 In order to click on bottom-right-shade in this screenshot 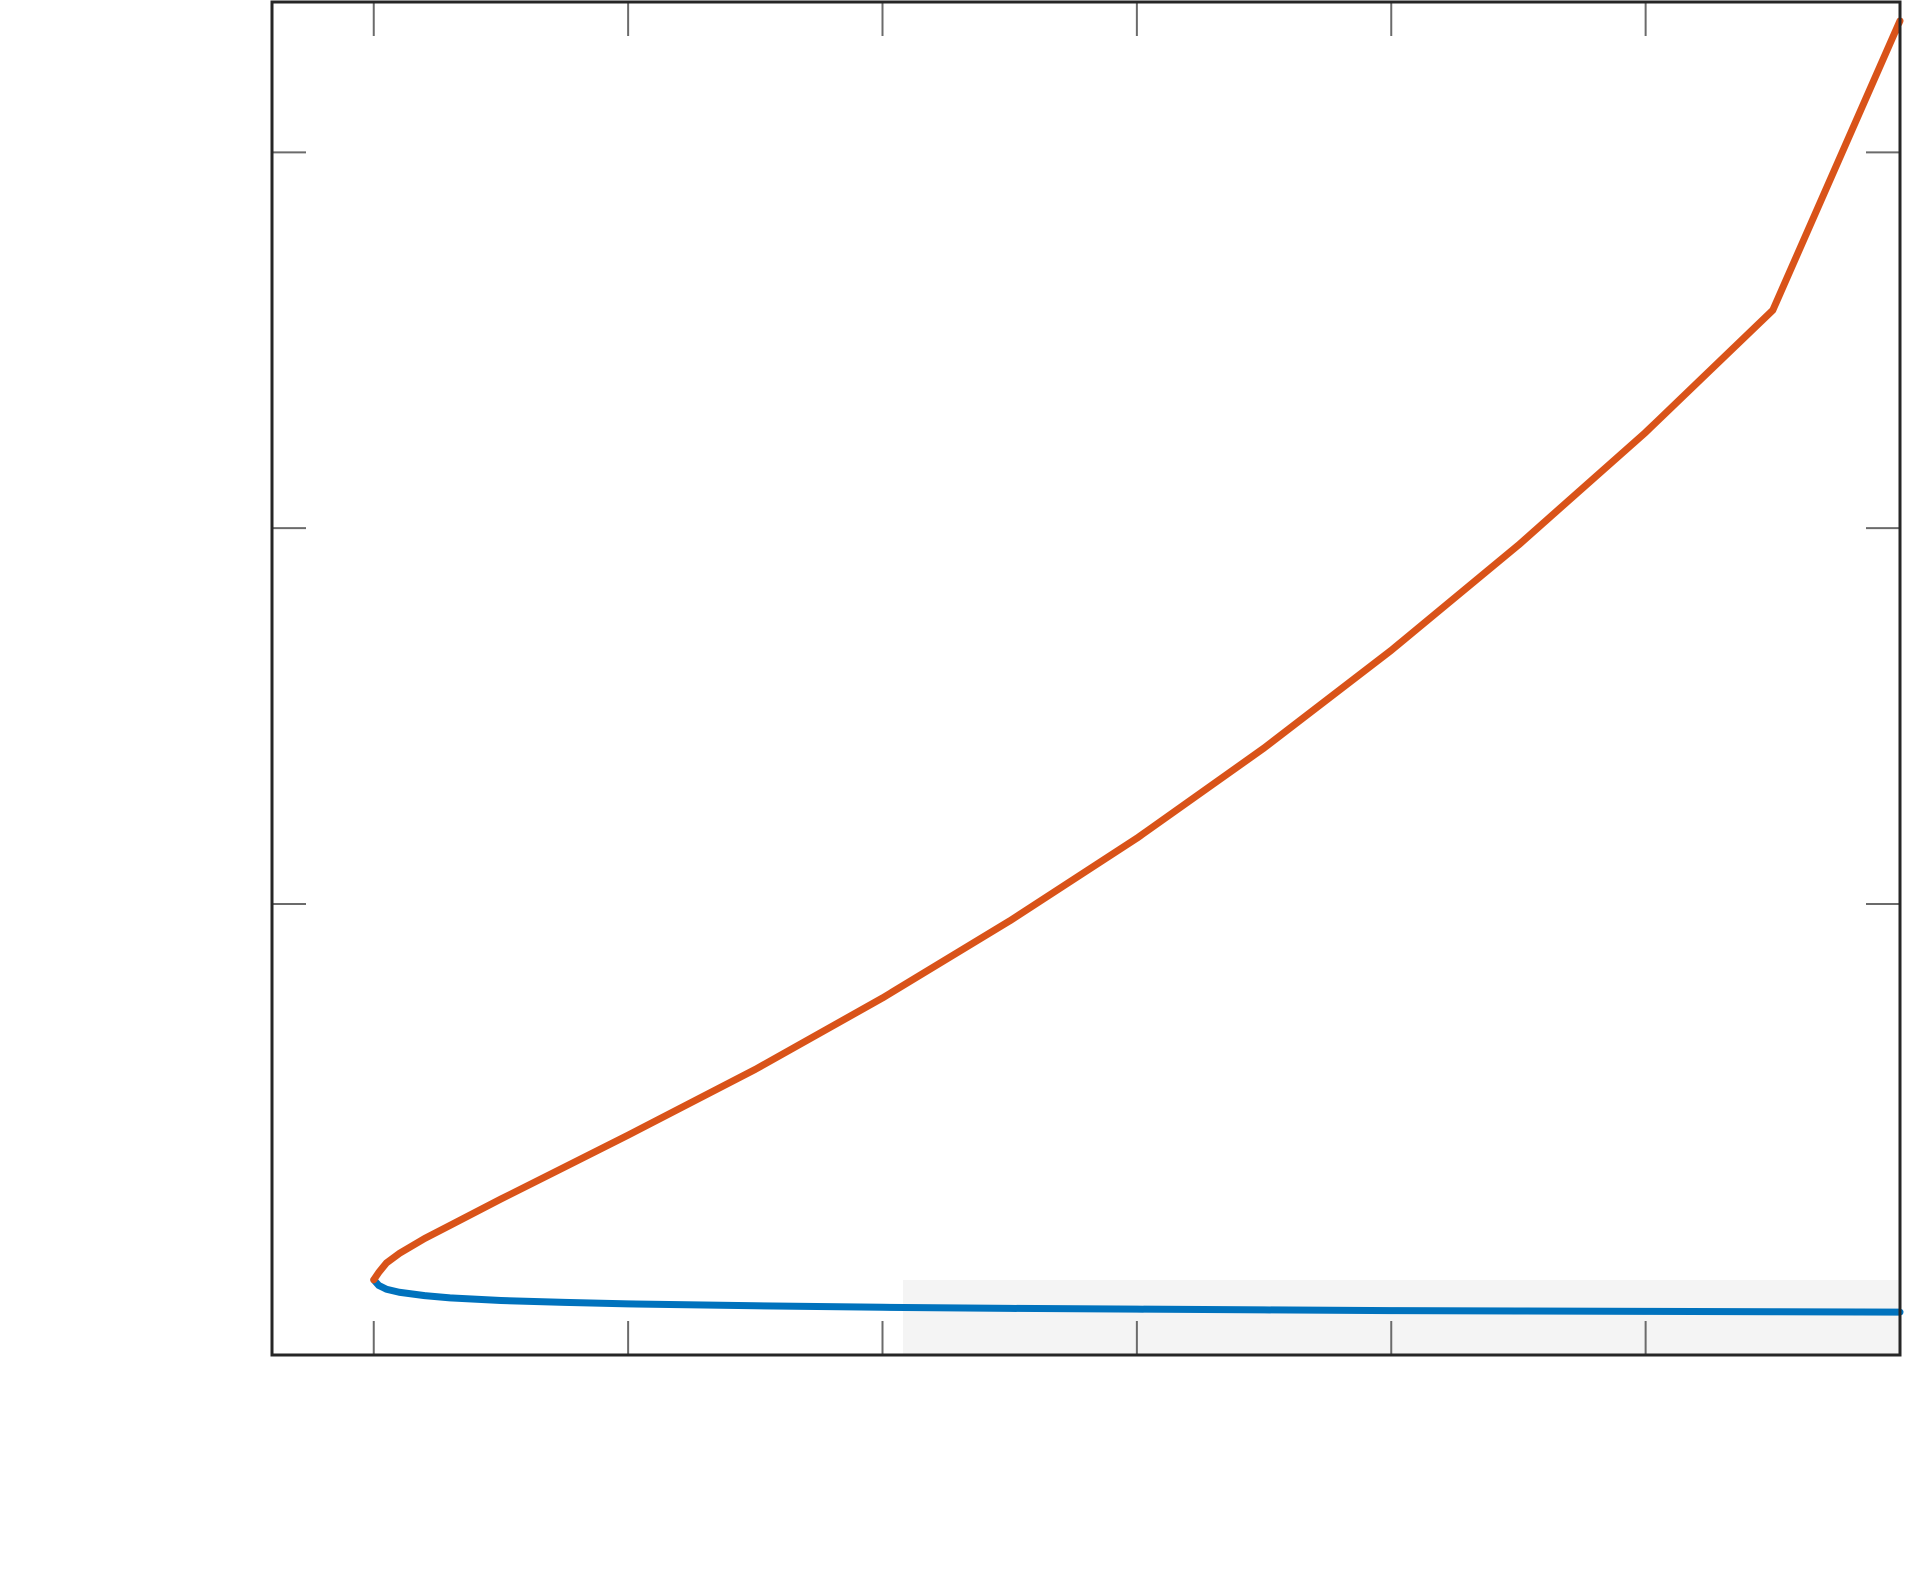, I will do `click(1401, 1317)`.